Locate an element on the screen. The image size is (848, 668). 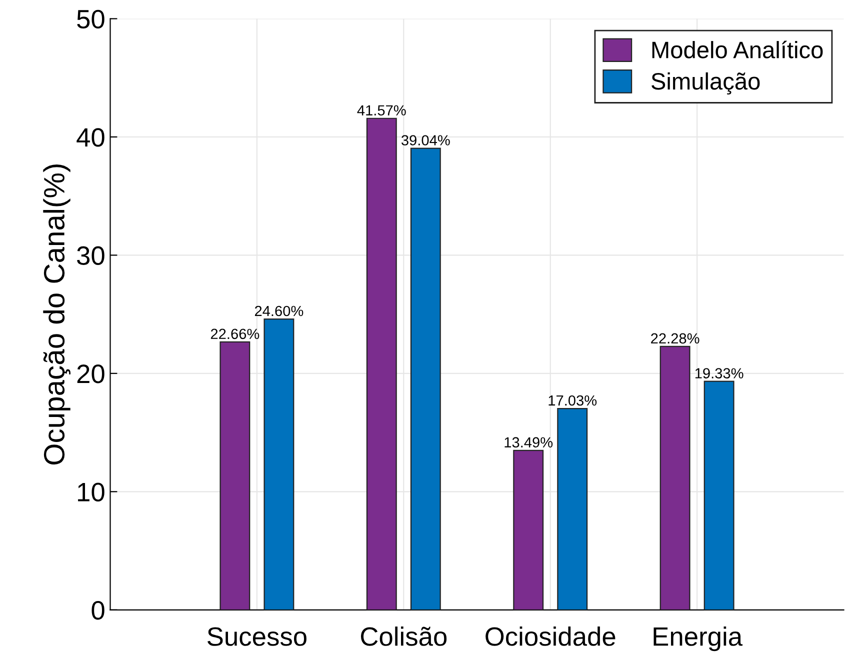
x-tick-label: Energia is located at coordinates (698, 639).